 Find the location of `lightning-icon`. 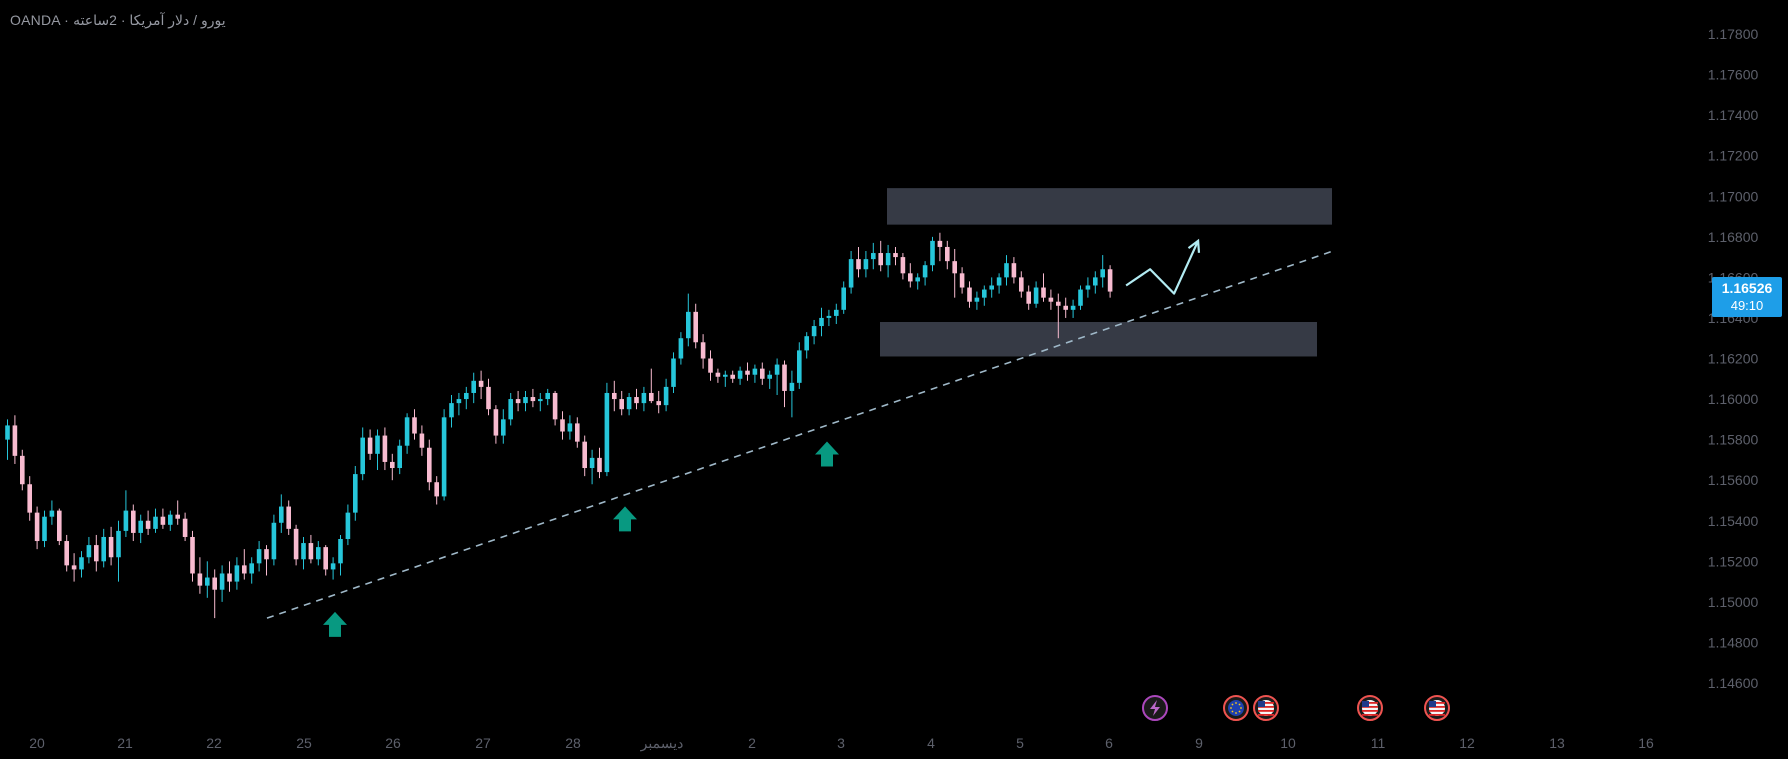

lightning-icon is located at coordinates (1155, 708).